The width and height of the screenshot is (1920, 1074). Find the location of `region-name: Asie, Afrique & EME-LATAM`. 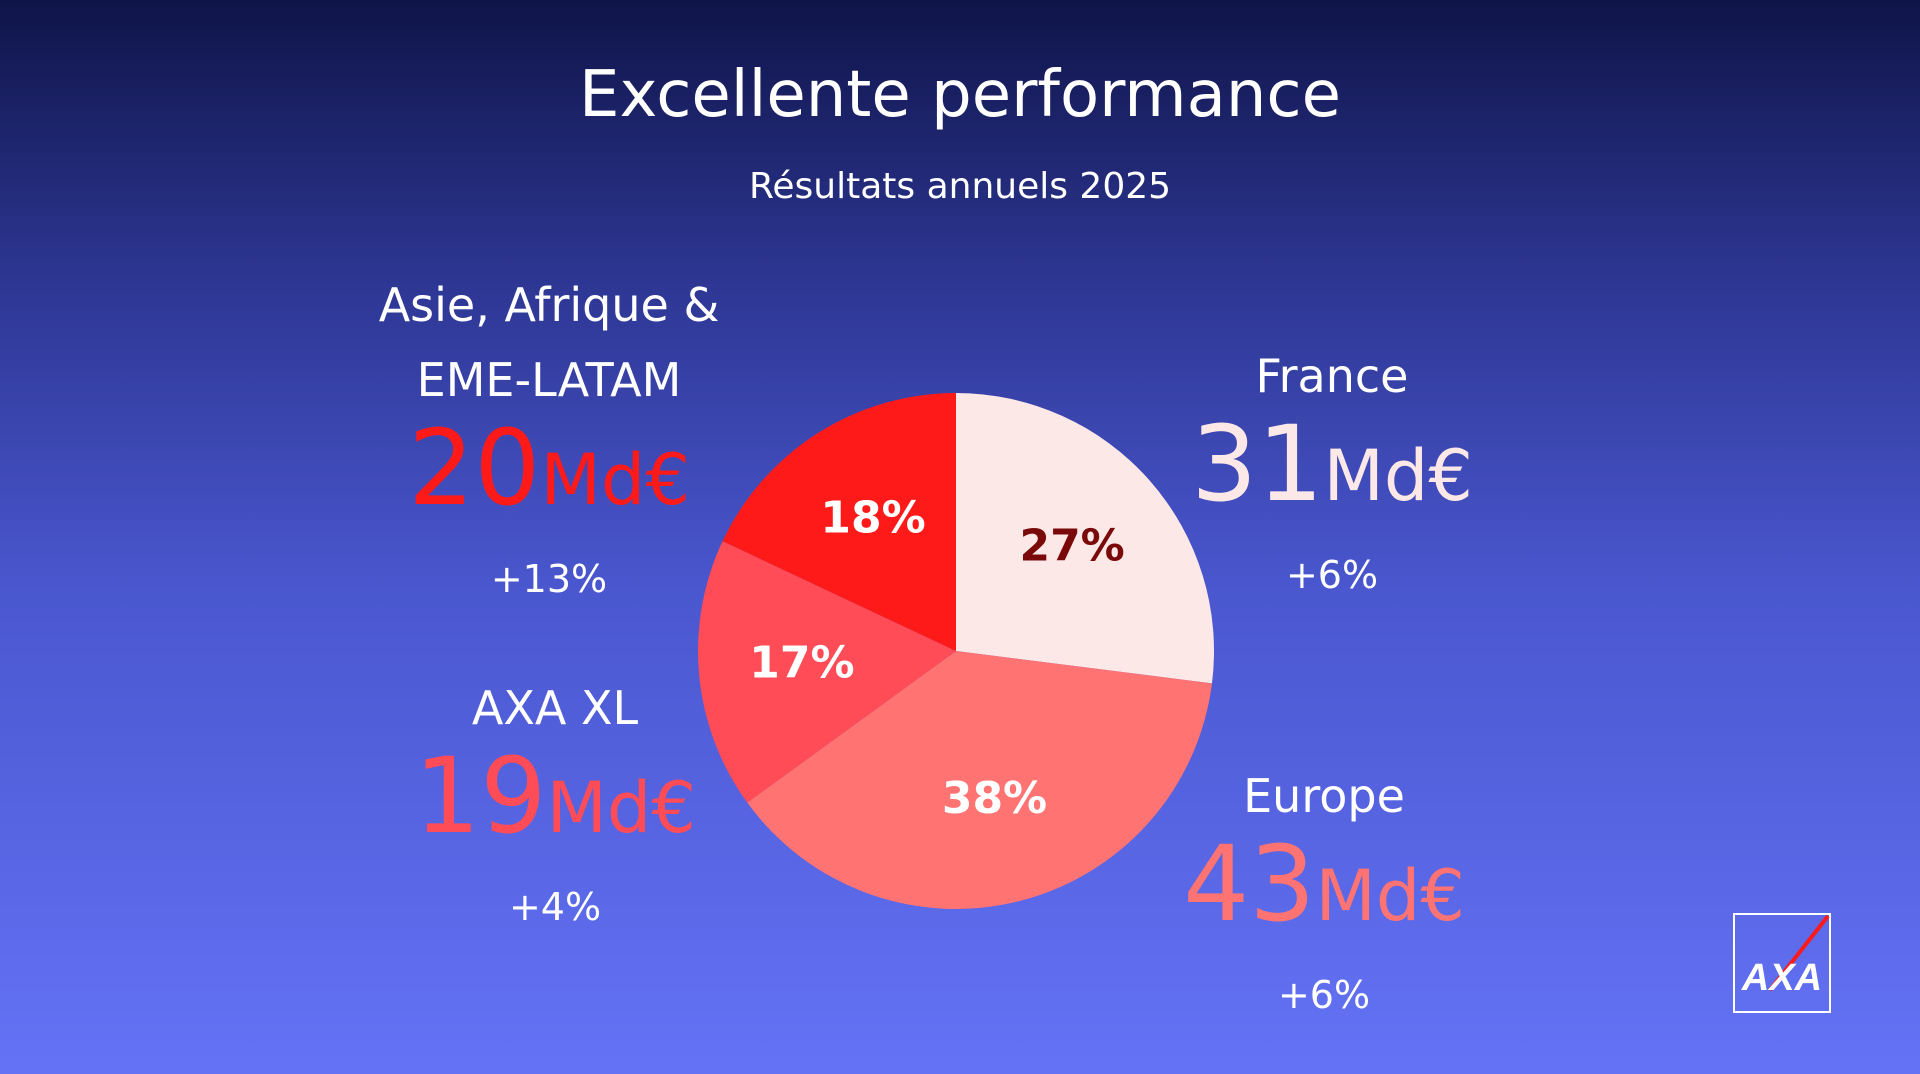

region-name: Asie, Afrique & EME-LATAM is located at coordinates (549, 342).